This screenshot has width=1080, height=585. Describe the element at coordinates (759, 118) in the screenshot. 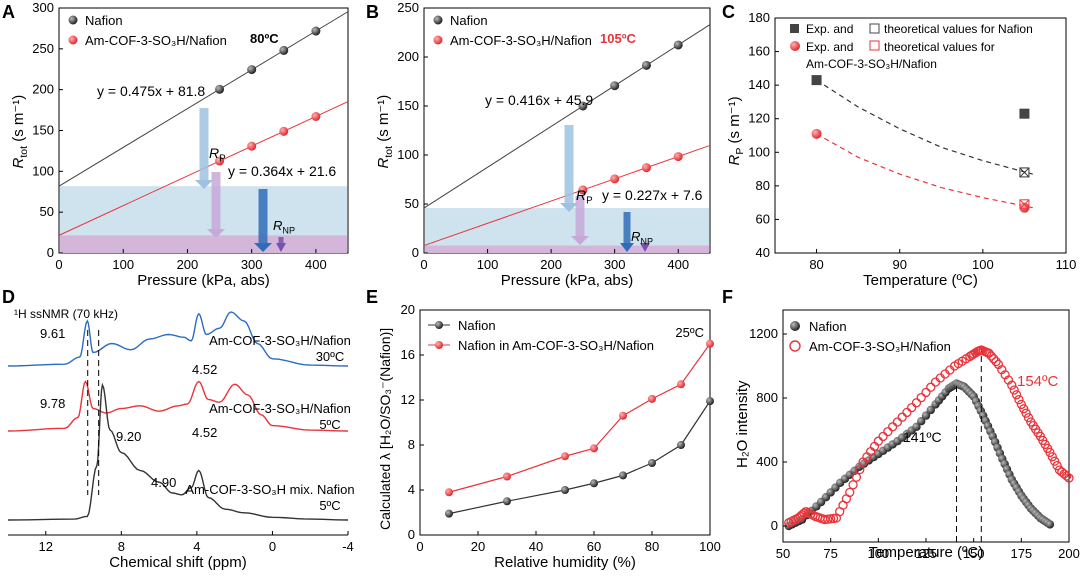

I see `panel-c-ytick-label: 120` at that location.